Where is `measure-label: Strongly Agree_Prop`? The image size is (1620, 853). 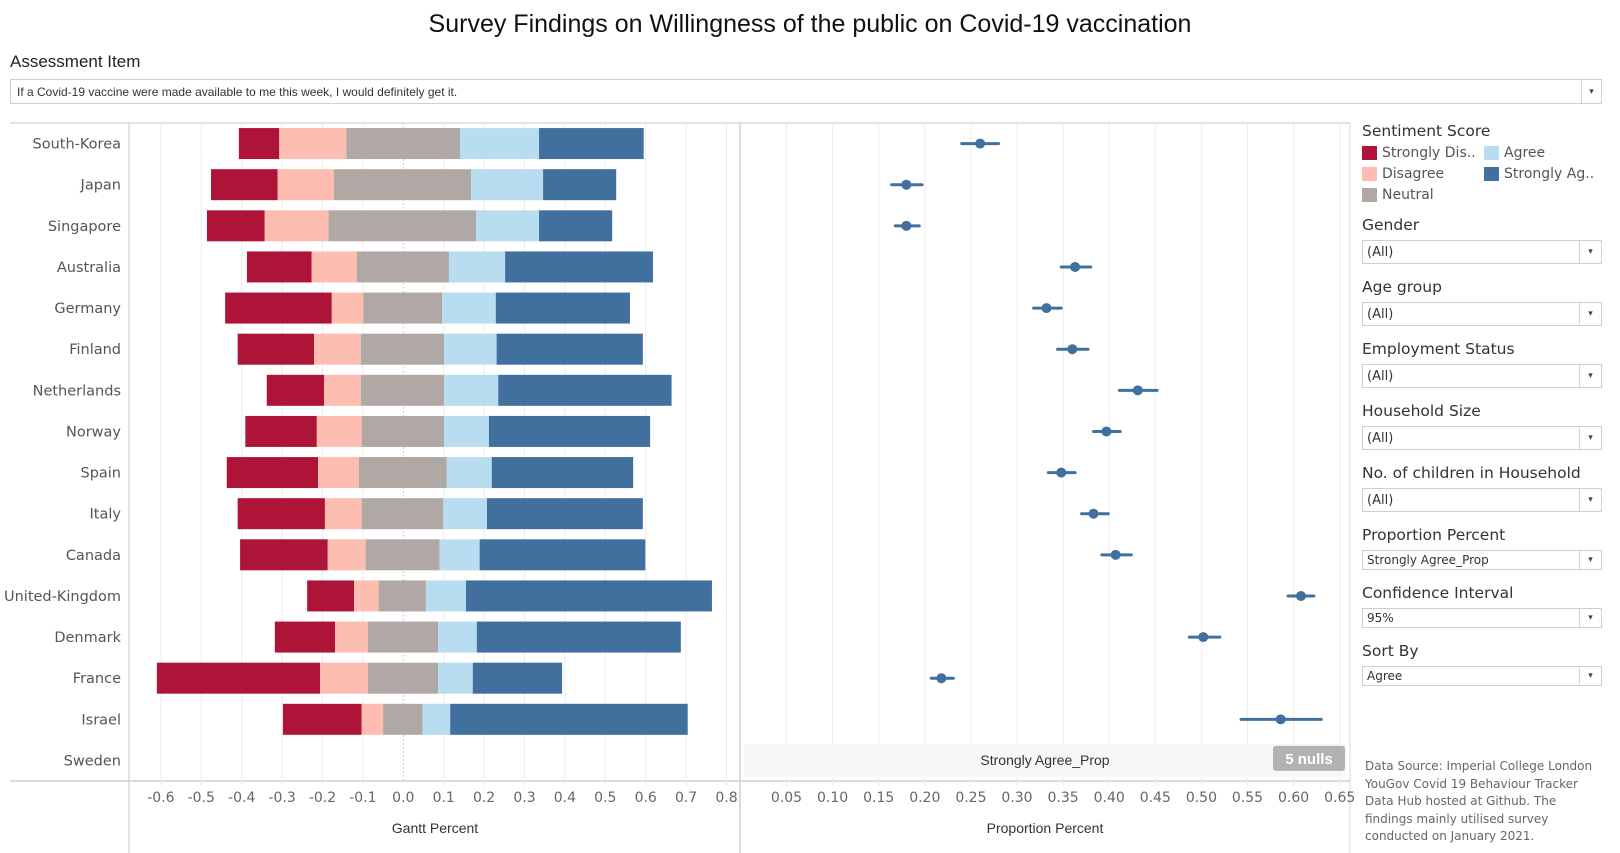
measure-label: Strongly Agree_Prop is located at coordinates (1044, 760).